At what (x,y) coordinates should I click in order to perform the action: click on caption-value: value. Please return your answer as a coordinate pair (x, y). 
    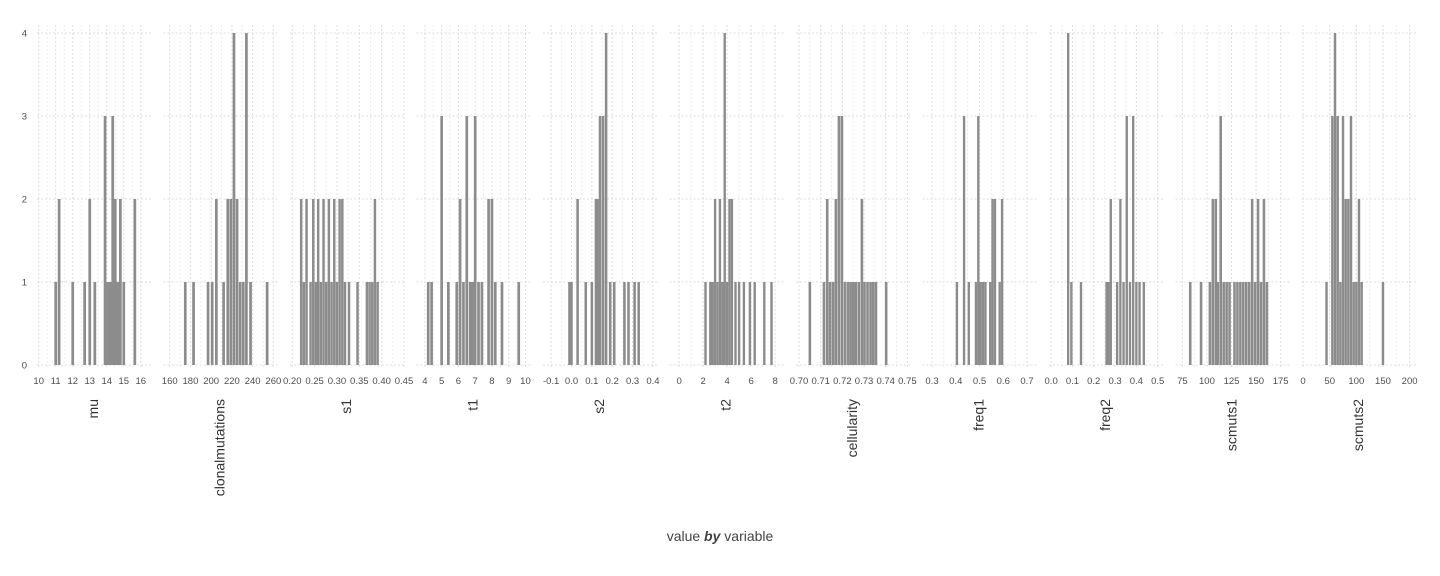
    Looking at the image, I should click on (683, 536).